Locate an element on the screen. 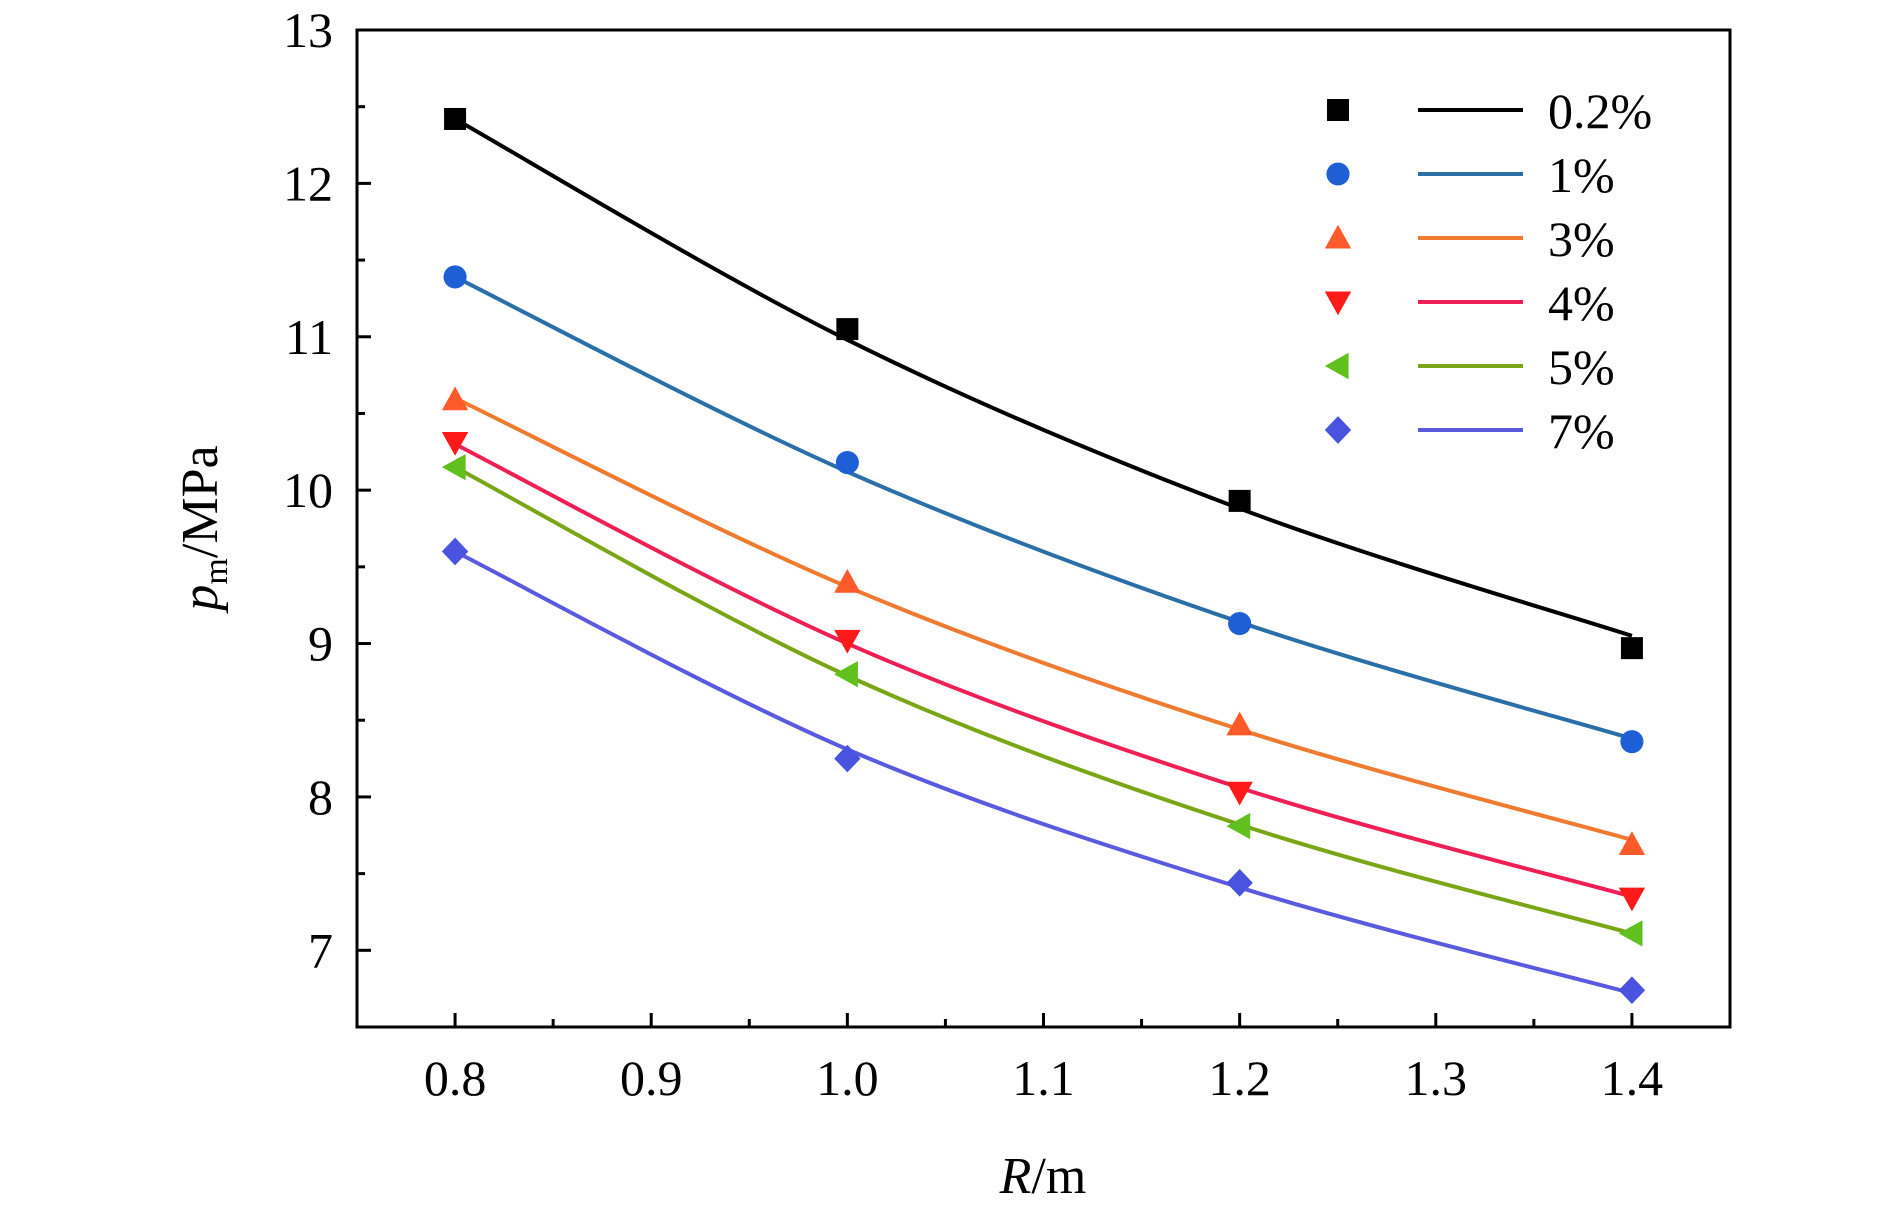 This screenshot has width=1890, height=1215. legend-label-0-2pct: 0.2% is located at coordinates (1600, 111).